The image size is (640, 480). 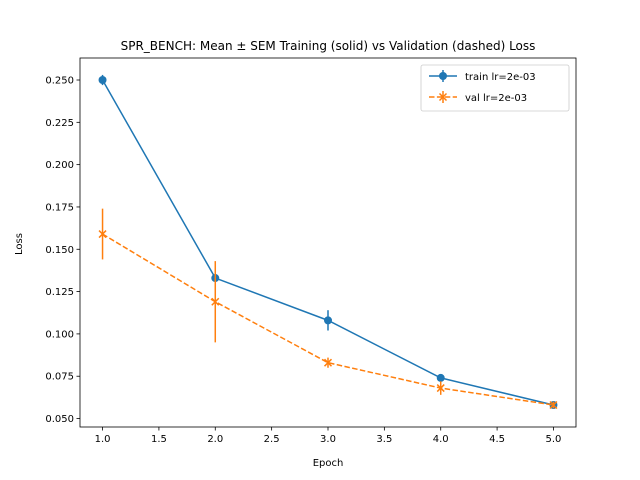 What do you see at coordinates (59, 377) in the screenshot?
I see `y-tick-label: 0.075` at bounding box center [59, 377].